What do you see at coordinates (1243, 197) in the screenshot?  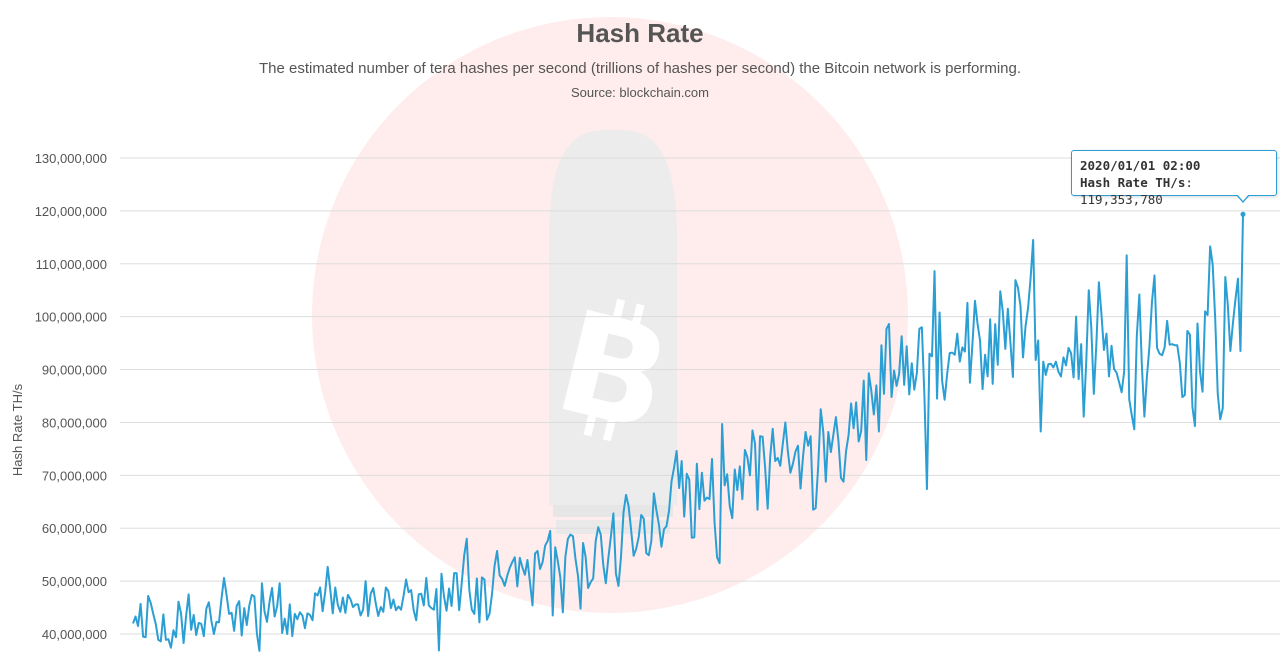 I see `tooltip-pointer-inner` at bounding box center [1243, 197].